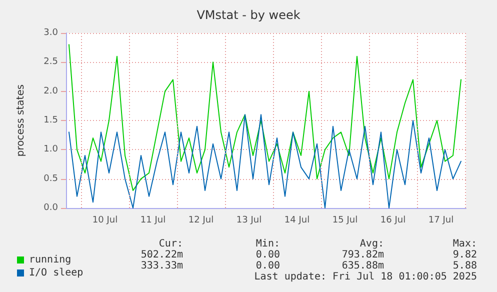 The height and width of the screenshot is (292, 497). I want to click on x-tick-label: 17 Jul, so click(441, 221).